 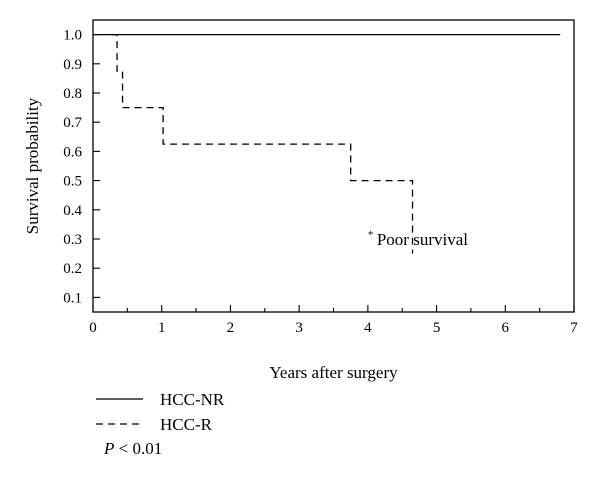 What do you see at coordinates (162, 328) in the screenshot?
I see `x-tick-label: 1` at bounding box center [162, 328].